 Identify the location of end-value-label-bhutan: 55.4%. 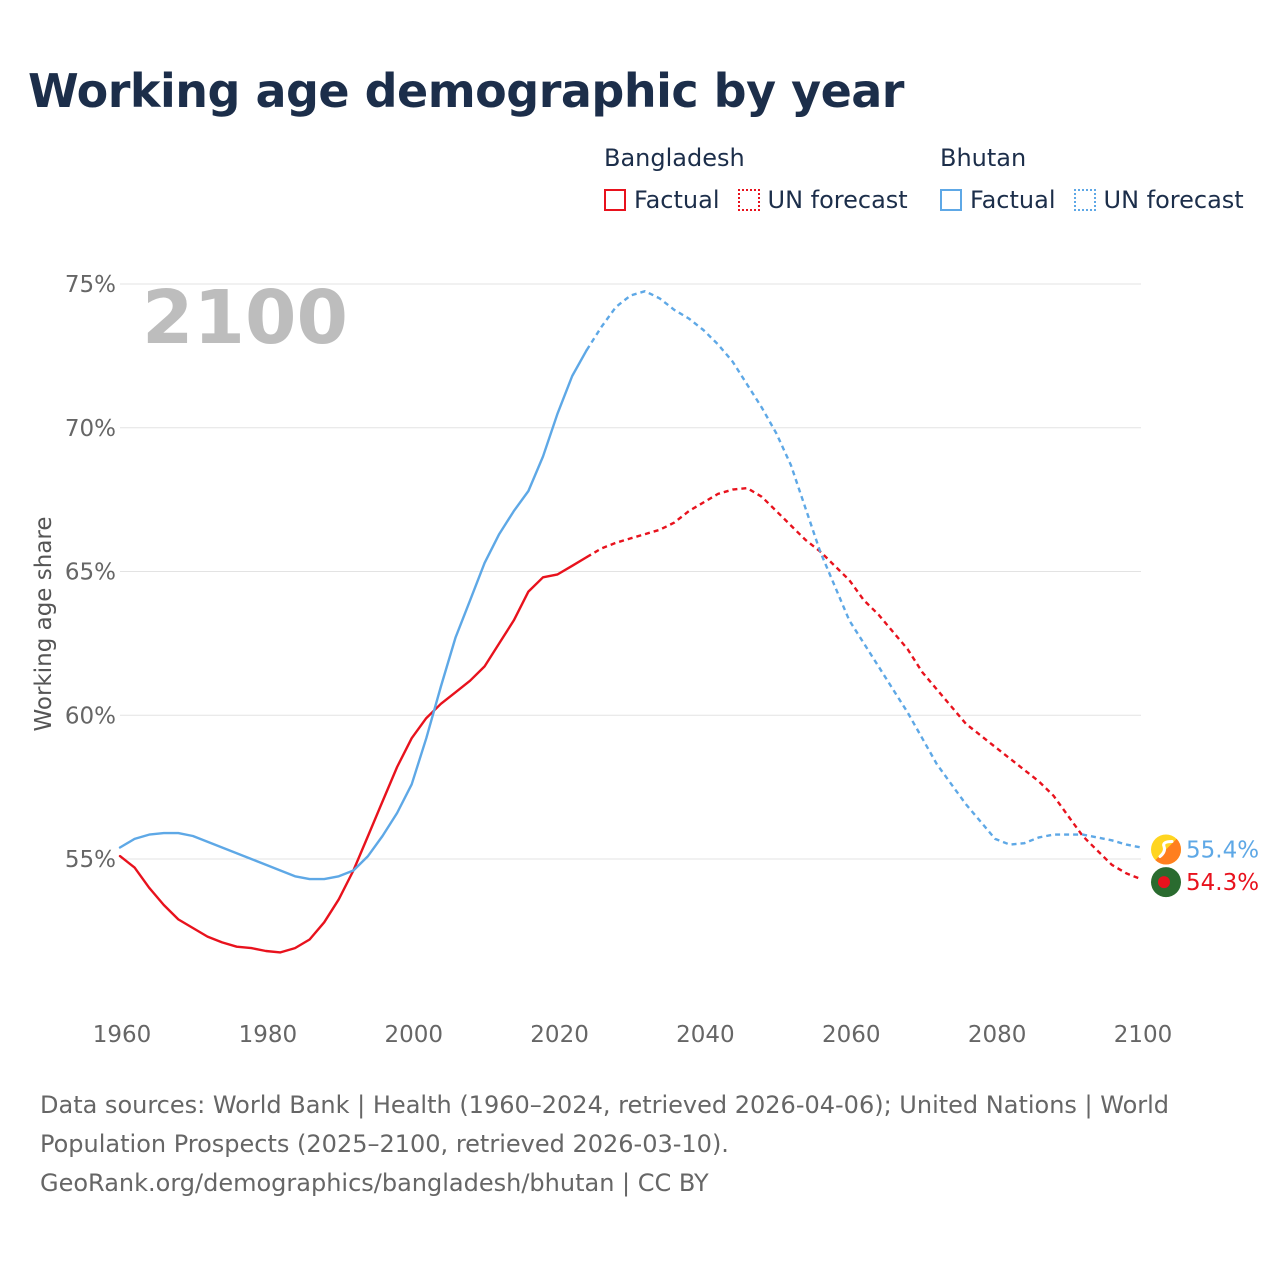
(1222, 851).